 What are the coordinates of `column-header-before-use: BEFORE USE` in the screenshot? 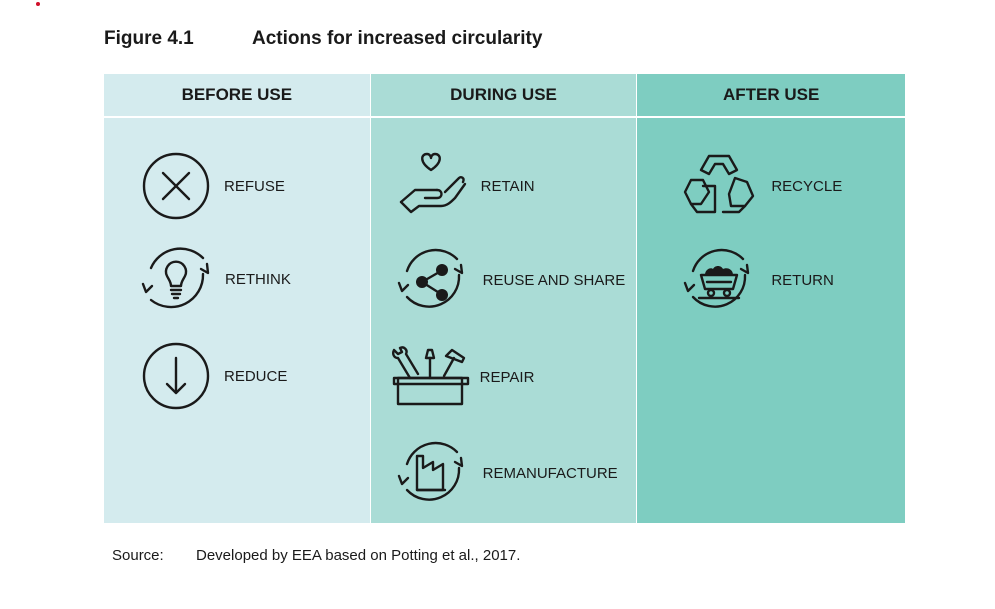 It's located at (237, 96).